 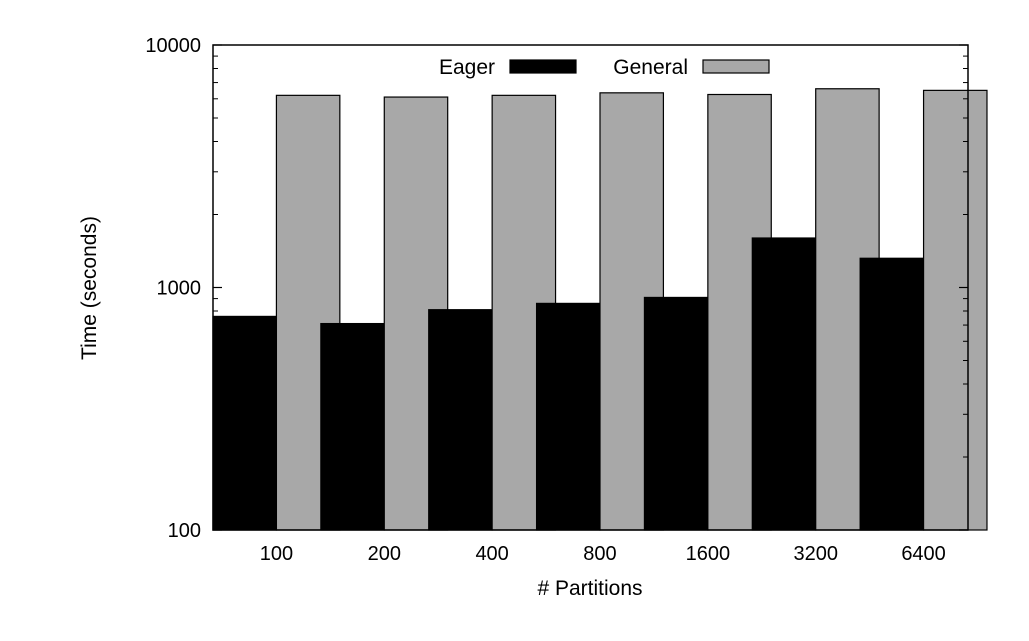 What do you see at coordinates (543, 66) in the screenshot?
I see `legend-swatch-eager` at bounding box center [543, 66].